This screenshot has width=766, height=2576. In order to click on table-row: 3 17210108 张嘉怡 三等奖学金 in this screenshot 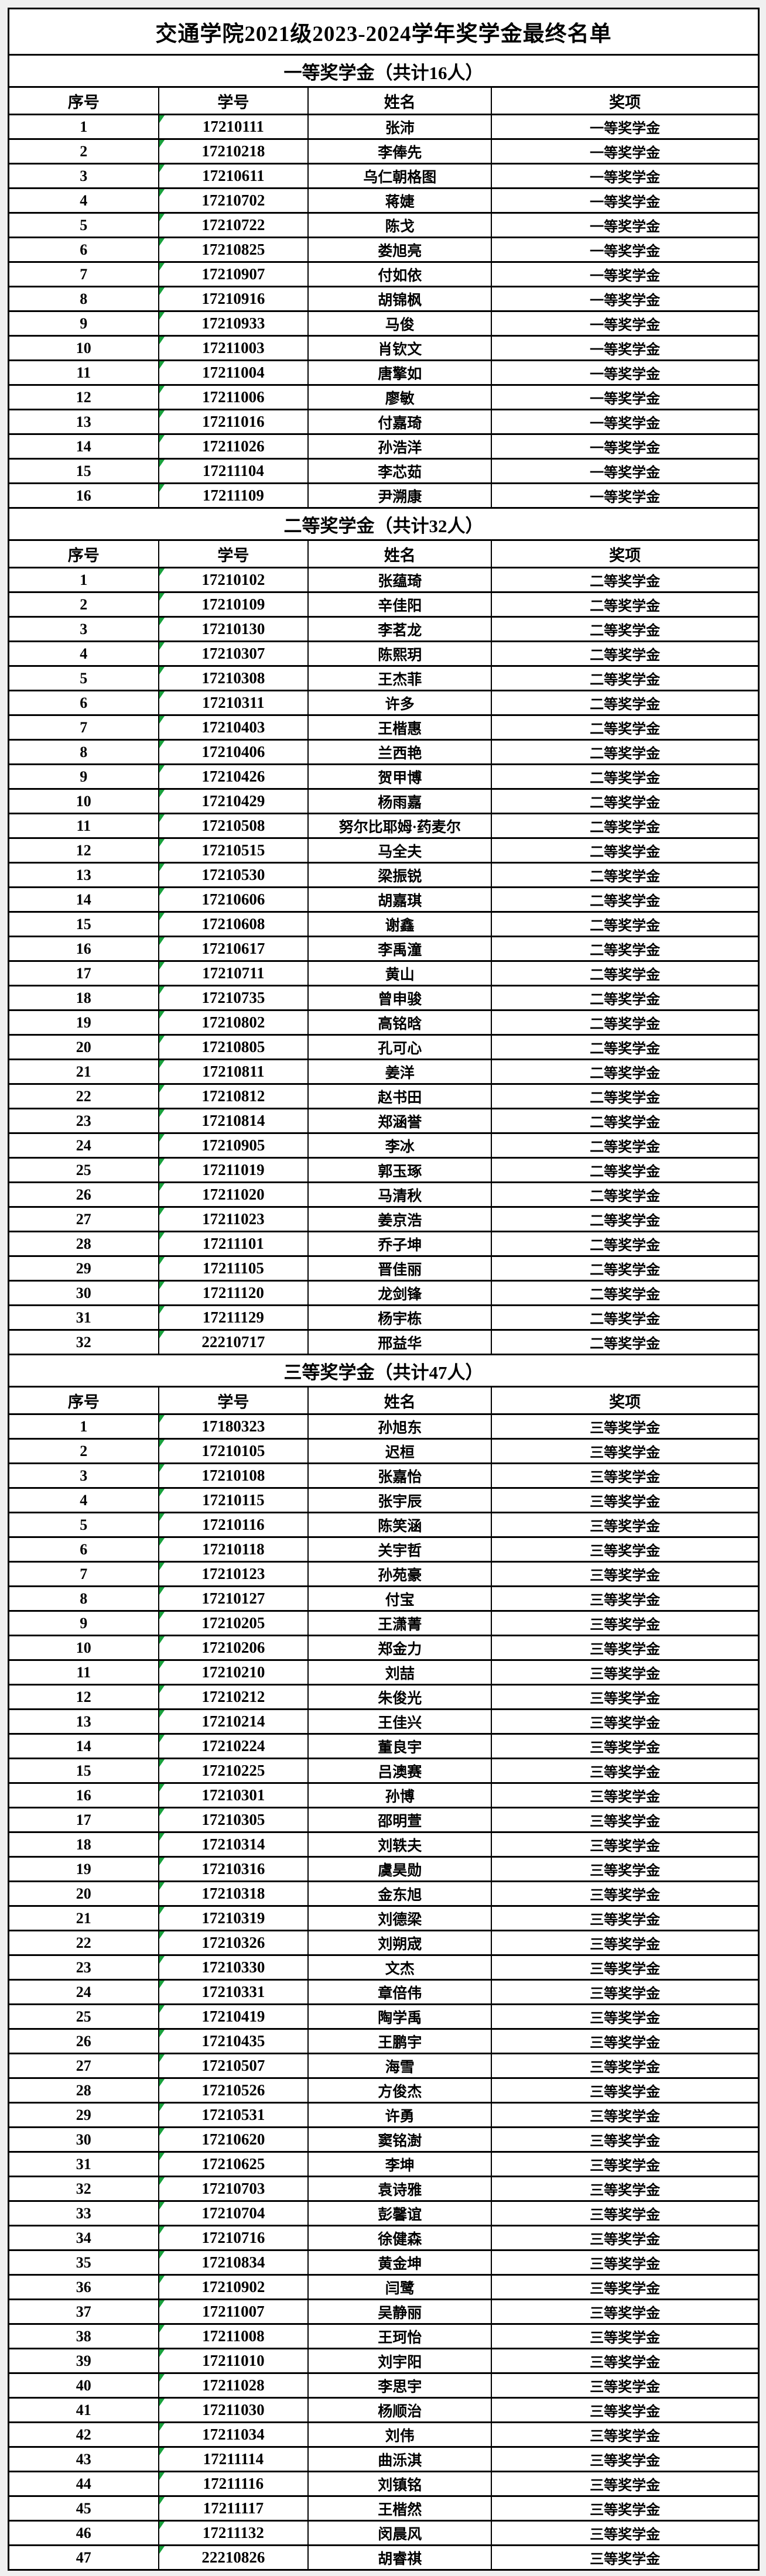, I will do `click(383, 1476)`.